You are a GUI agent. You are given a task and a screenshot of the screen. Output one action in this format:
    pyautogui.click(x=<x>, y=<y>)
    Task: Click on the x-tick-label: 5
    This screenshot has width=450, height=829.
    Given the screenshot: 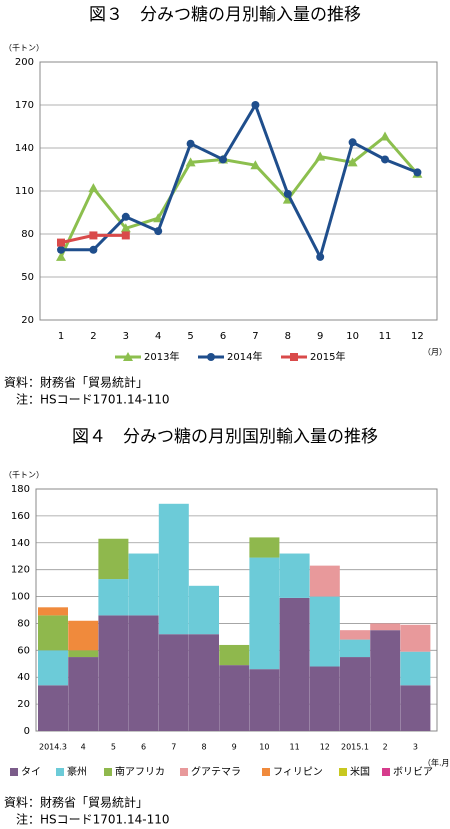 What is the action you would take?
    pyautogui.click(x=113, y=747)
    